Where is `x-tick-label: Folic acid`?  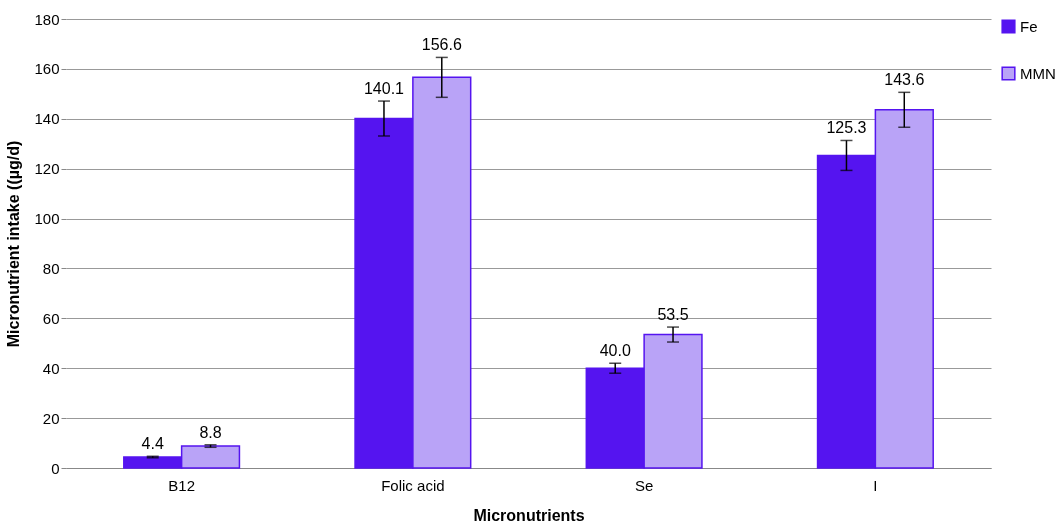
x-tick-label: Folic acid is located at coordinates (413, 485).